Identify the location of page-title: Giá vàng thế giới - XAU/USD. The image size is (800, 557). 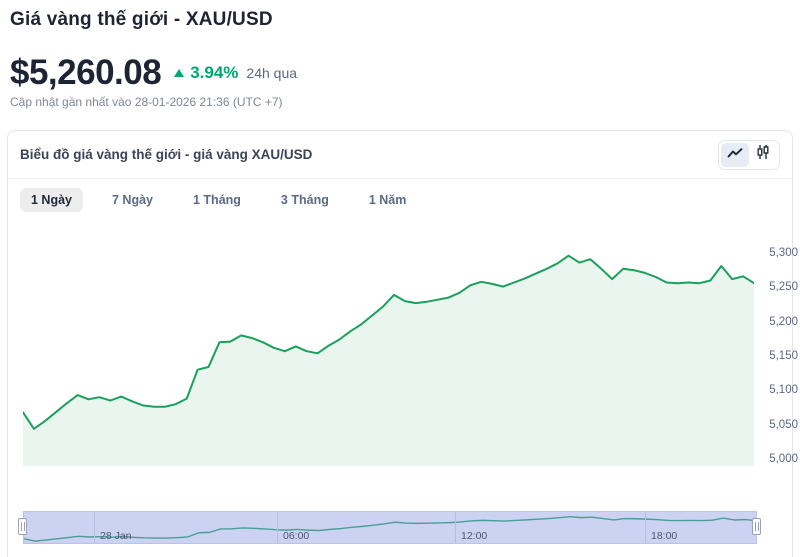
(141, 19).